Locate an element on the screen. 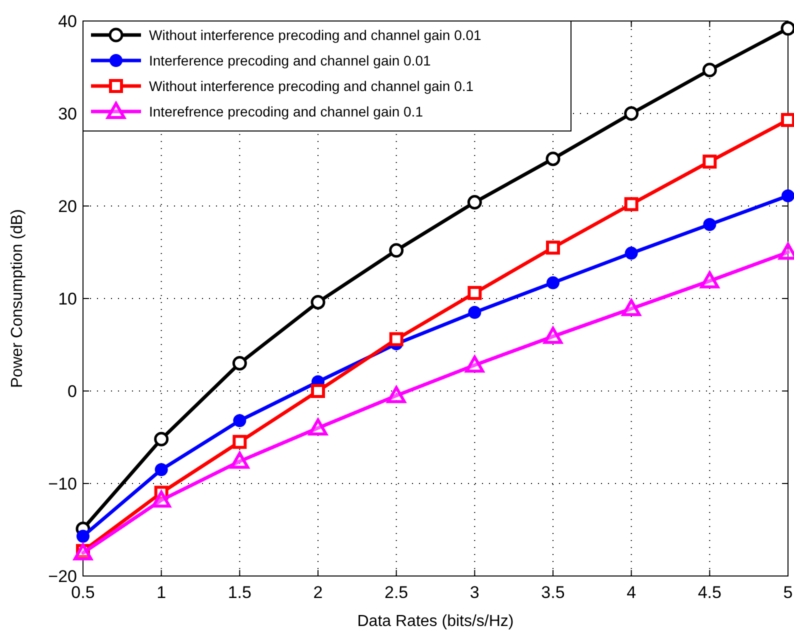 The image size is (794, 634). y-axis-title: Power Consumption (dB) is located at coordinates (17, 298).